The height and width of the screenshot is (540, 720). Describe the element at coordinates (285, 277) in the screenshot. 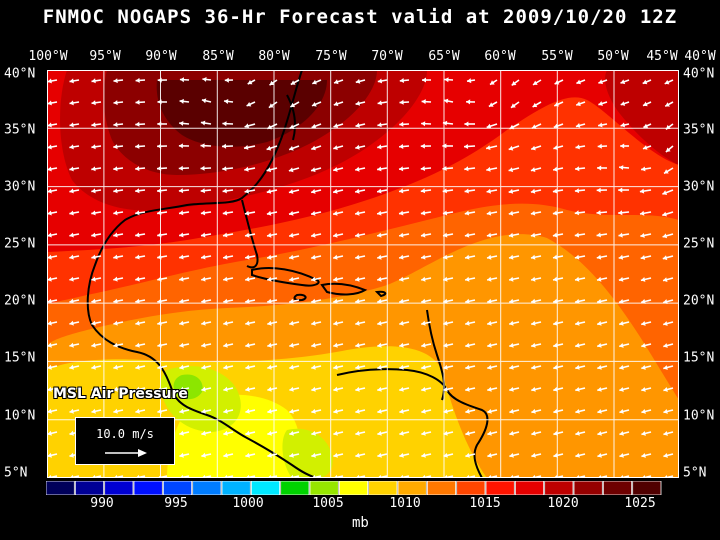

I see `coastline-cuba` at that location.